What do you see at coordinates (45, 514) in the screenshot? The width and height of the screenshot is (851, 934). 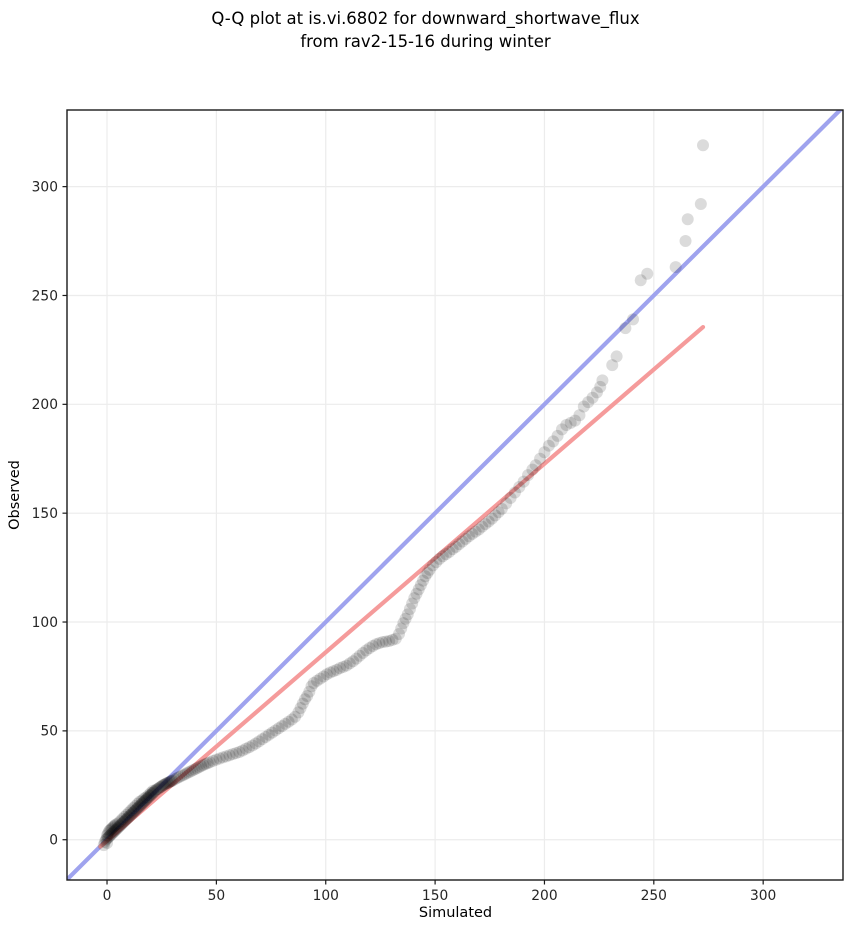 I see `y-tick-label: 150` at bounding box center [45, 514].